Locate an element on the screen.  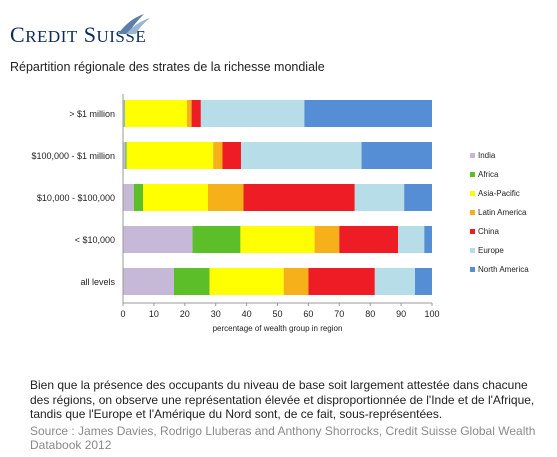
bar-100-000-1-million-india is located at coordinates (124, 155).